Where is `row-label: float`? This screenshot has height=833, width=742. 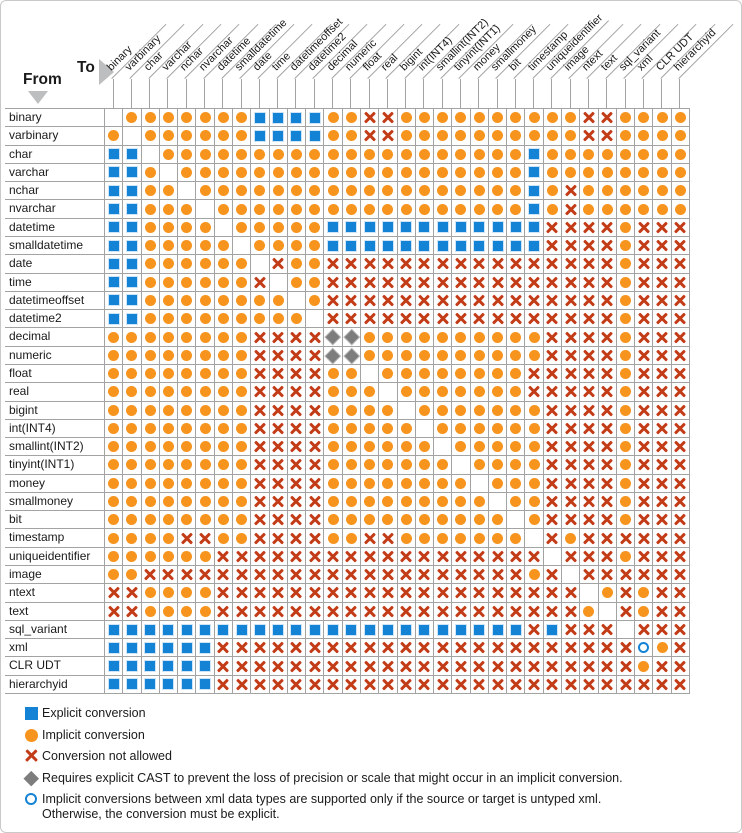 row-label: float is located at coordinates (54, 374).